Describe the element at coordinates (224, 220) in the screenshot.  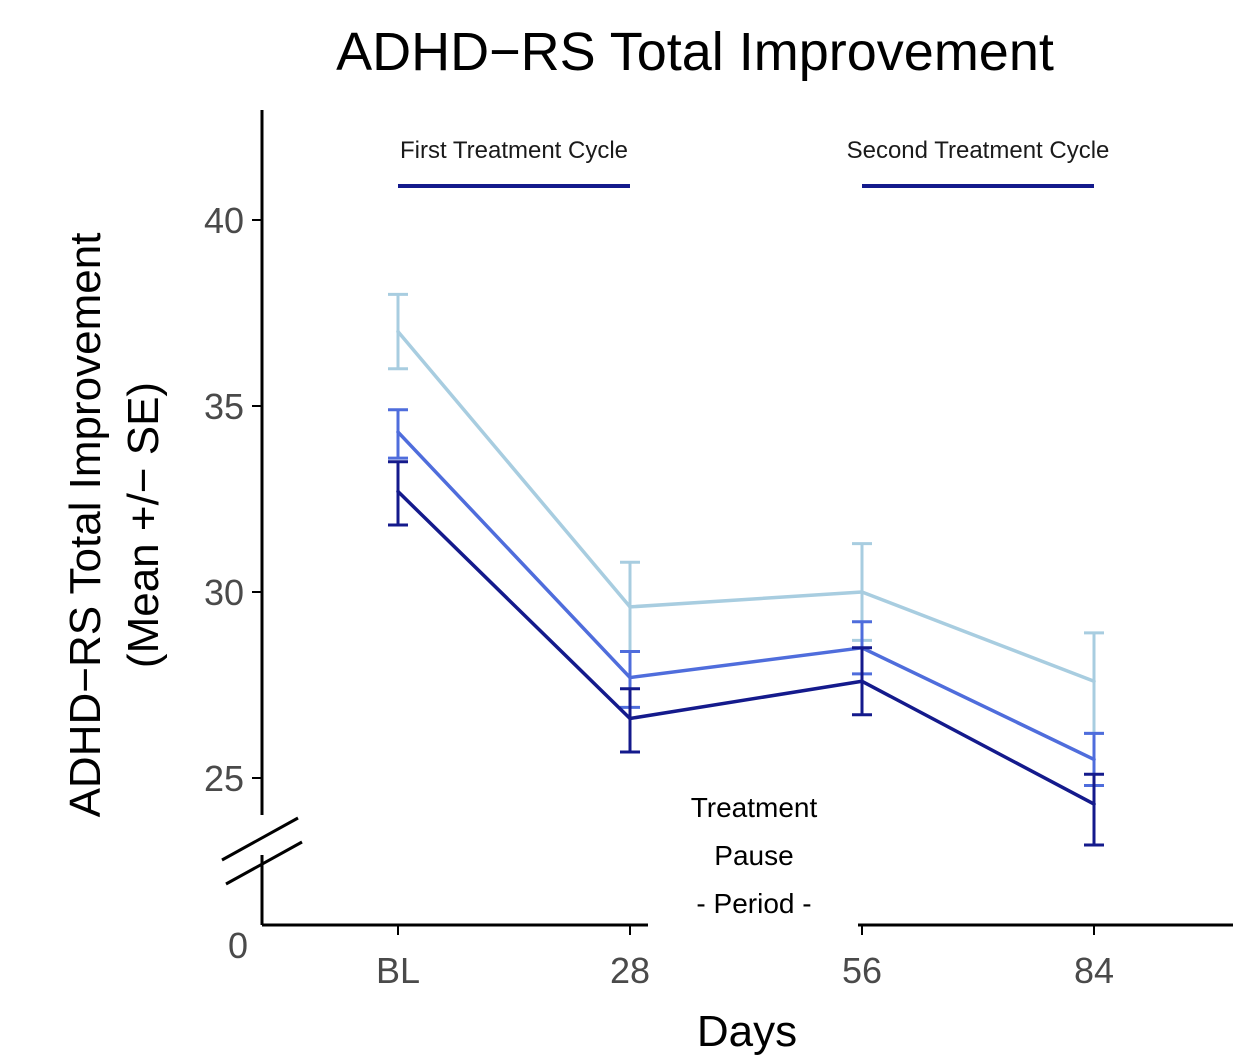
I see `y-tick-label: 40` at that location.